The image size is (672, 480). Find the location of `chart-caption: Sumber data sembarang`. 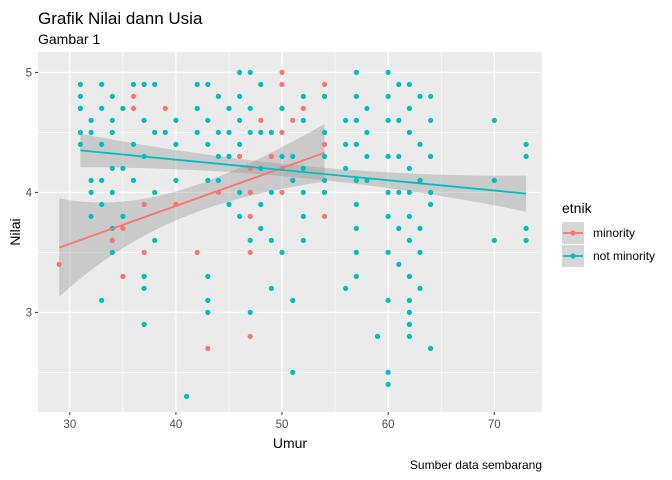

chart-caption: Sumber data sembarang is located at coordinates (476, 465).